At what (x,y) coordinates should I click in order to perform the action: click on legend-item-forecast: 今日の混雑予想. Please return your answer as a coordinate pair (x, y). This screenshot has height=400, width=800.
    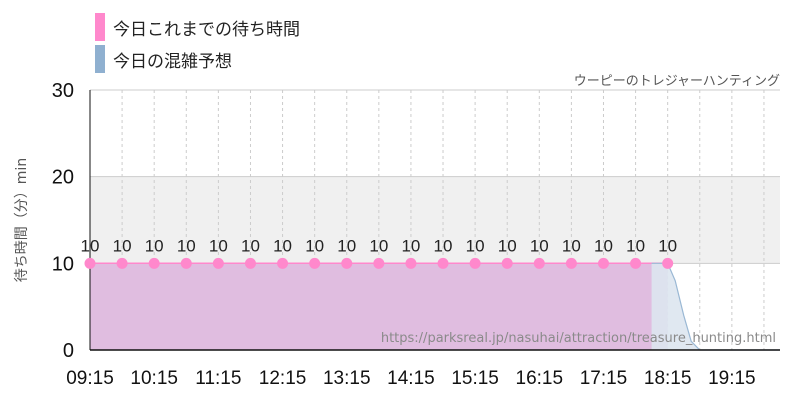
    Looking at the image, I should click on (197, 59).